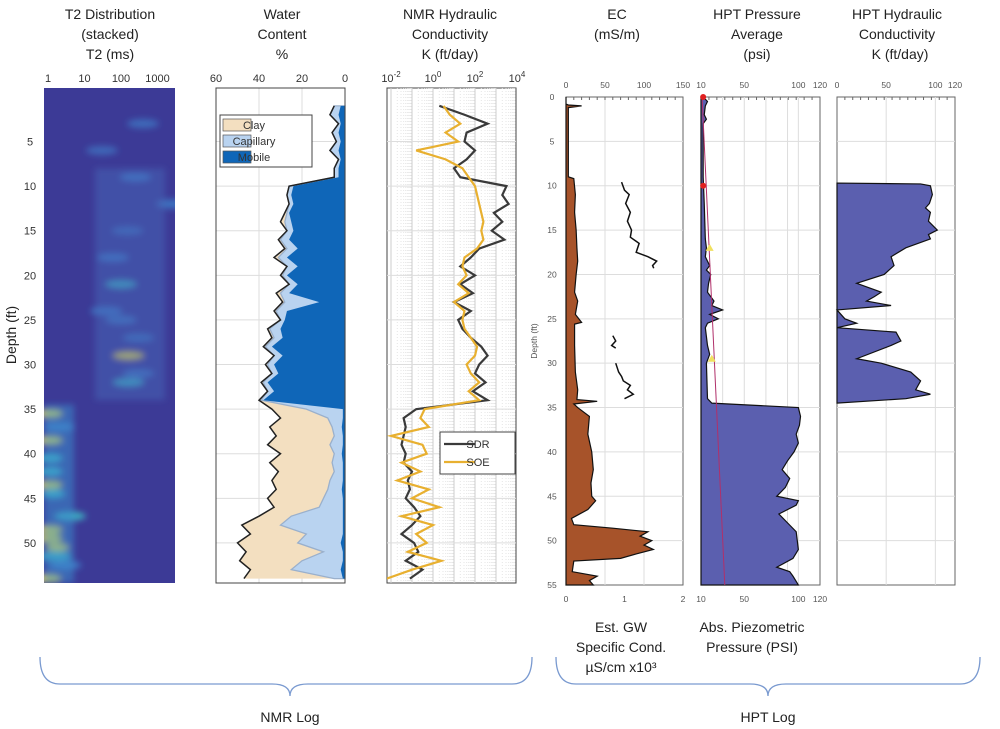 The width and height of the screenshot is (1000, 729). I want to click on nmr-k-chart: SDR SOE, so click(451, 335).